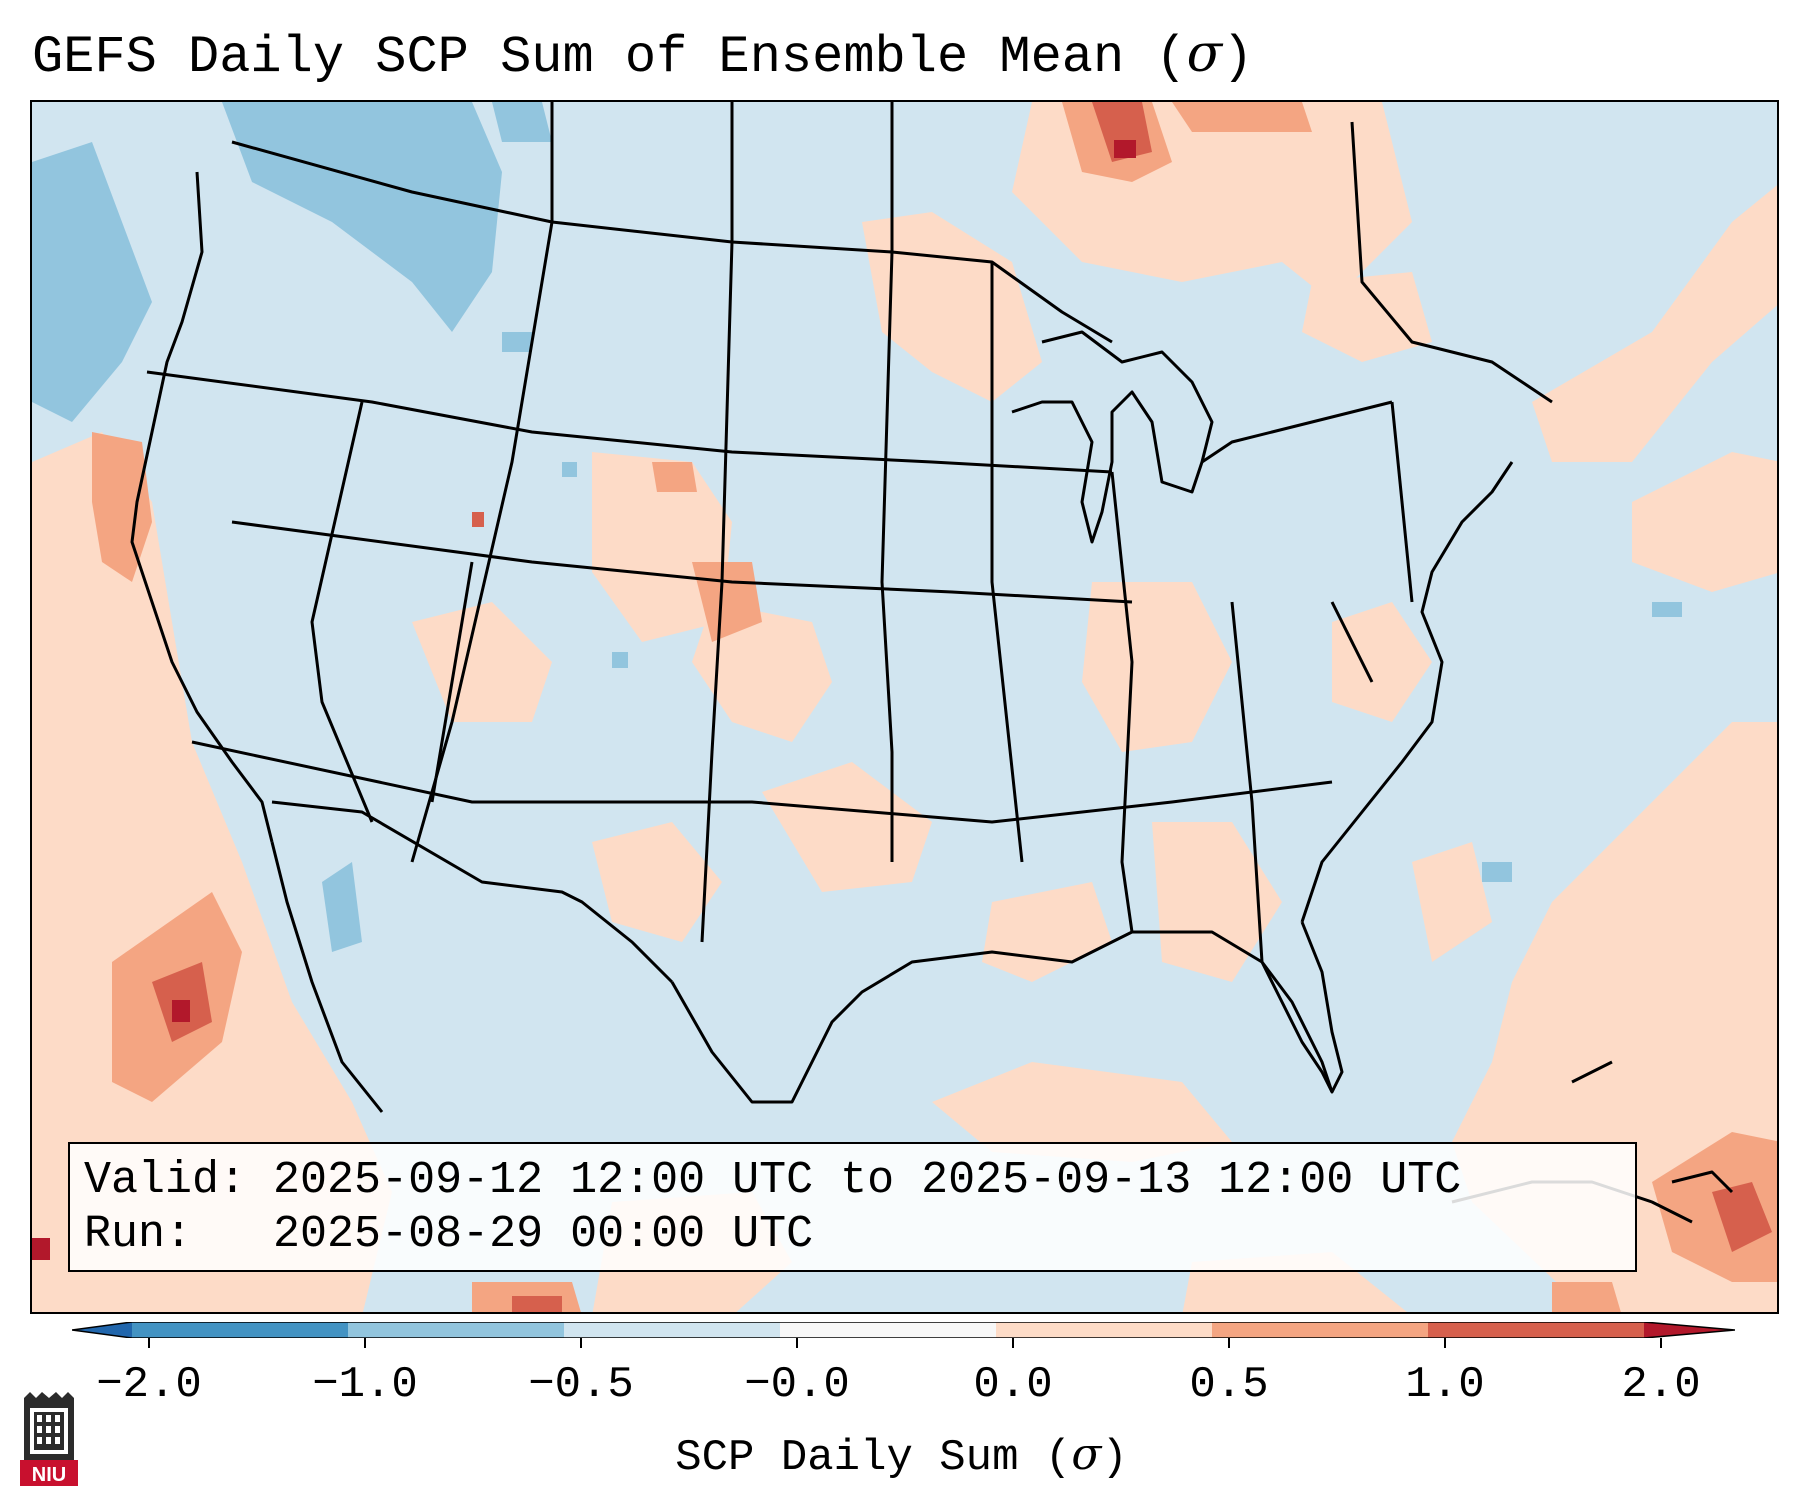 The width and height of the screenshot is (1803, 1506). Describe the element at coordinates (456, 1330) in the screenshot. I see `colorbar-segment-neg1-neg05` at that location.